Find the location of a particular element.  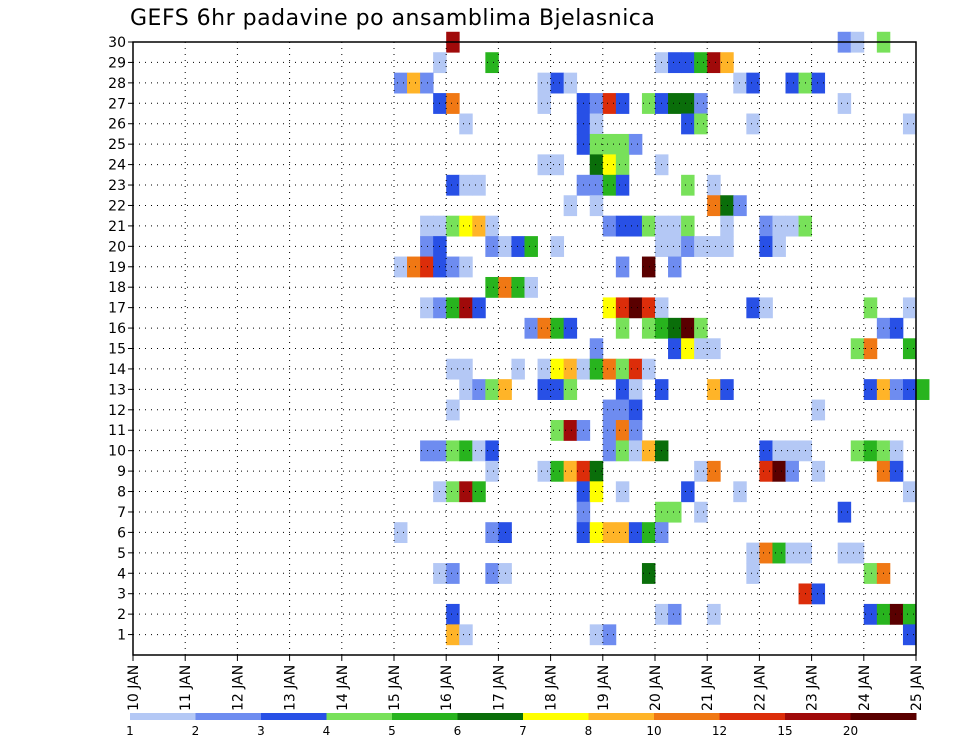

colorbar-label: 3 is located at coordinates (261, 731).